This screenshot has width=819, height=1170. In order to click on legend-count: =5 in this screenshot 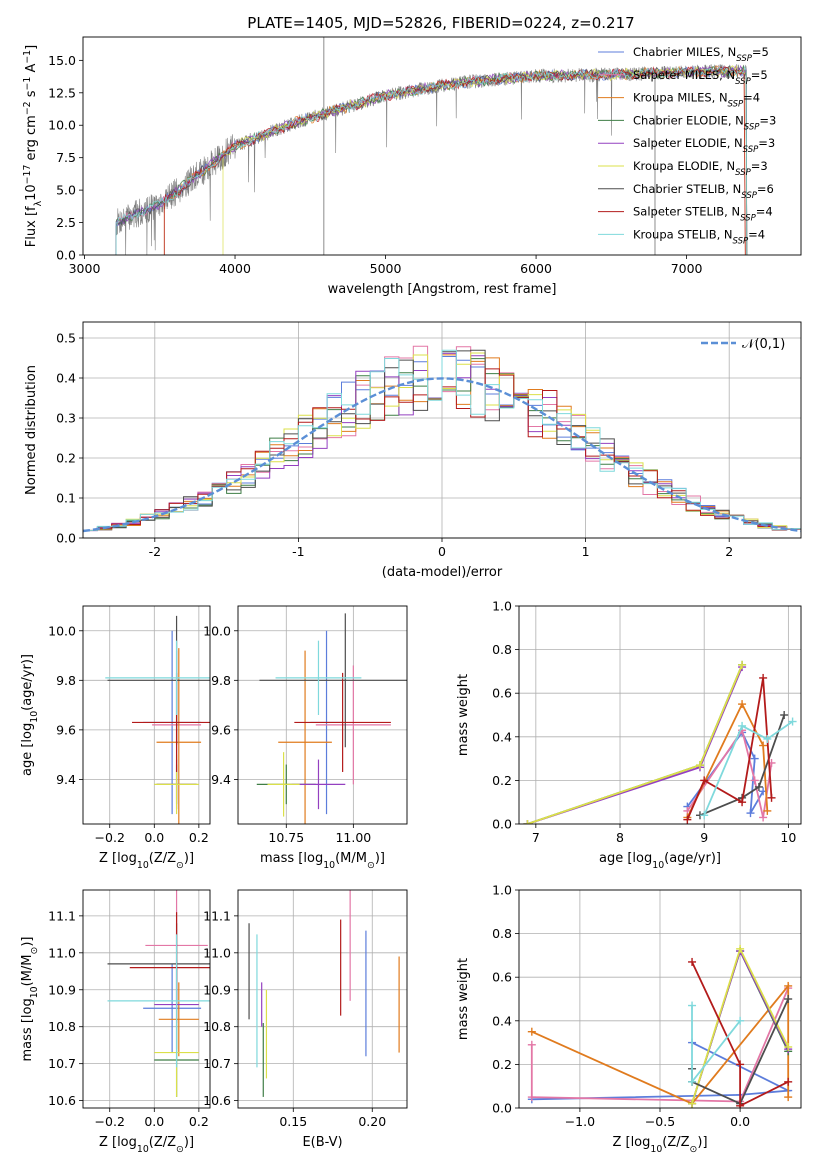, I will do `click(760, 52)`.